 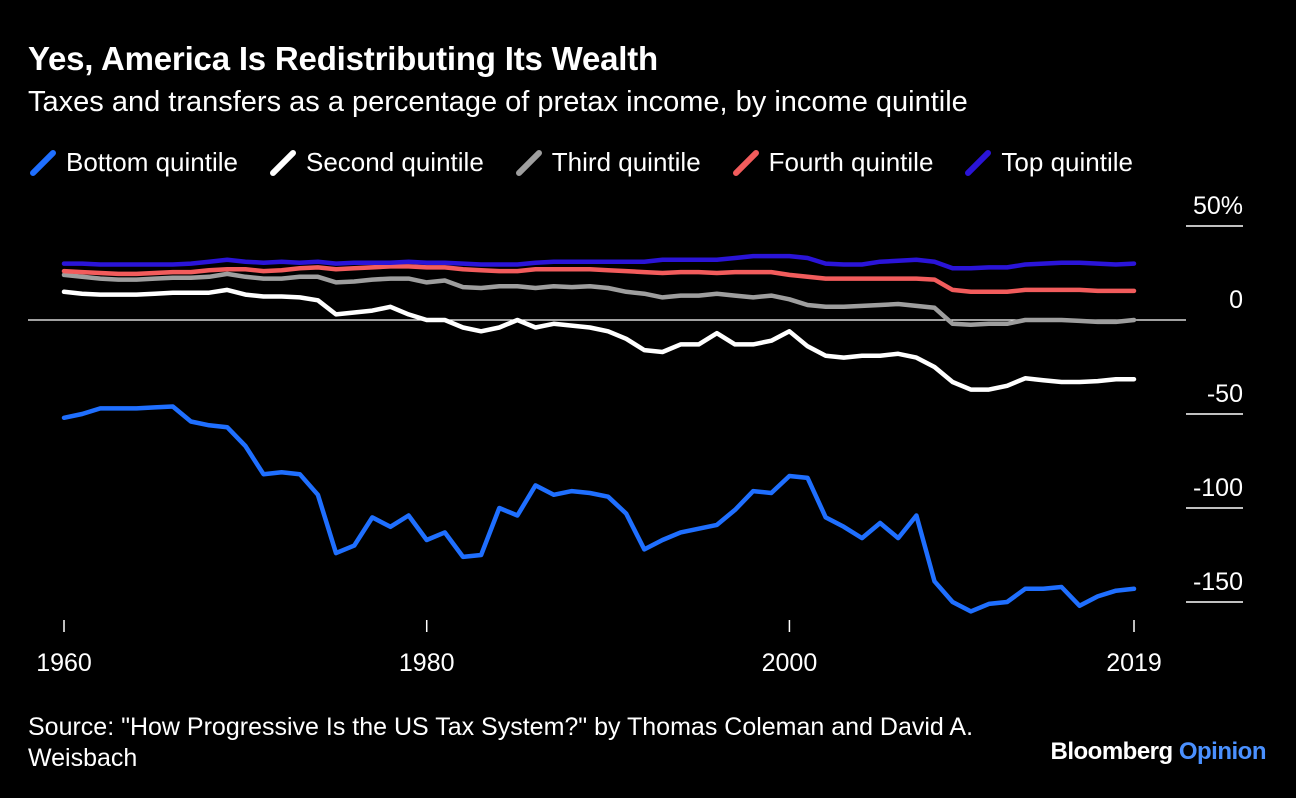 I want to click on legend-item-second-quintile: Second quintile, so click(x=376, y=162).